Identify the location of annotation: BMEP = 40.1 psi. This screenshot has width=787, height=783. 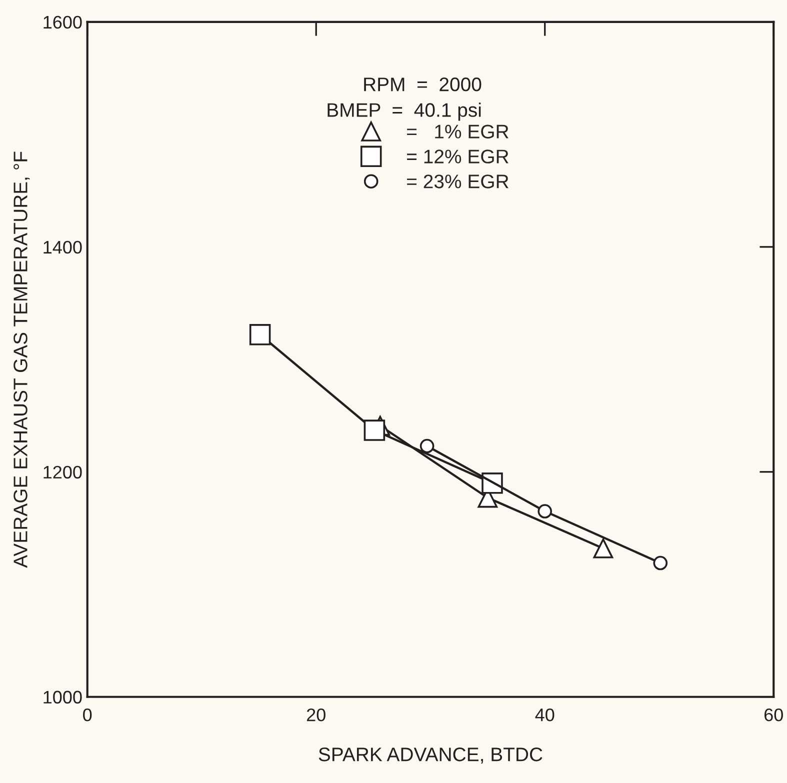
(404, 111).